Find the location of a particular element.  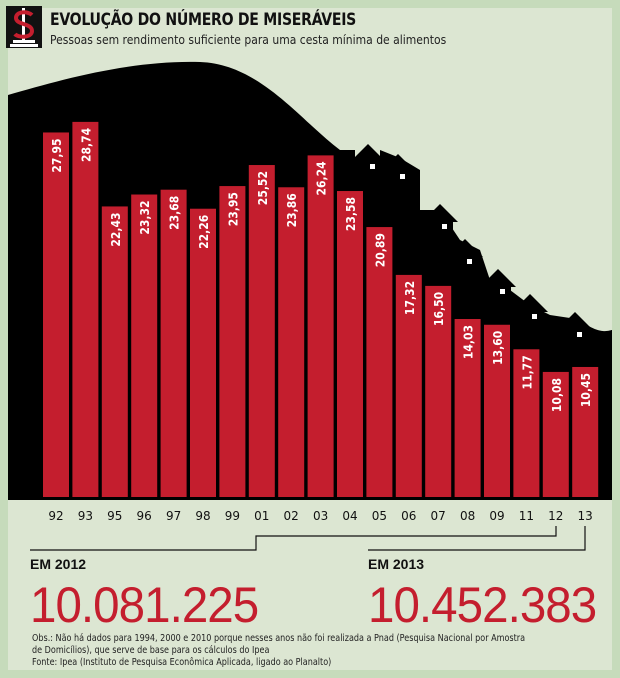

x-tick-label: 06 is located at coordinates (408, 516).